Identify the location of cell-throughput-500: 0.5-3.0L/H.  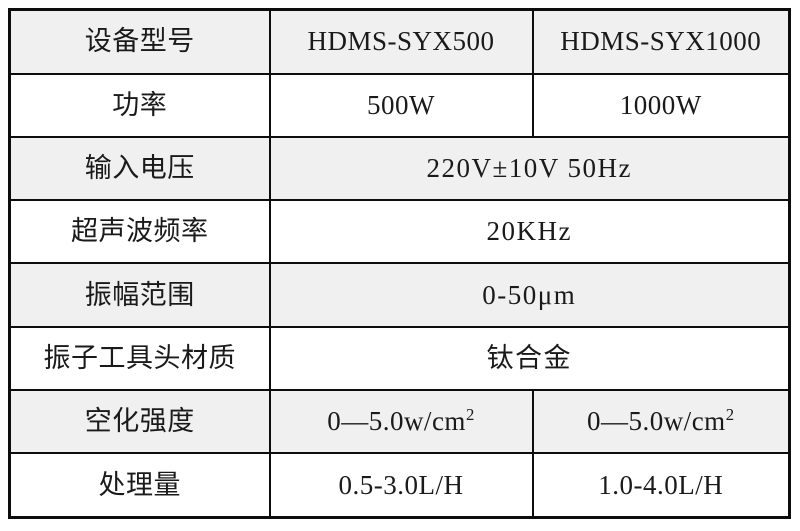
(401, 485).